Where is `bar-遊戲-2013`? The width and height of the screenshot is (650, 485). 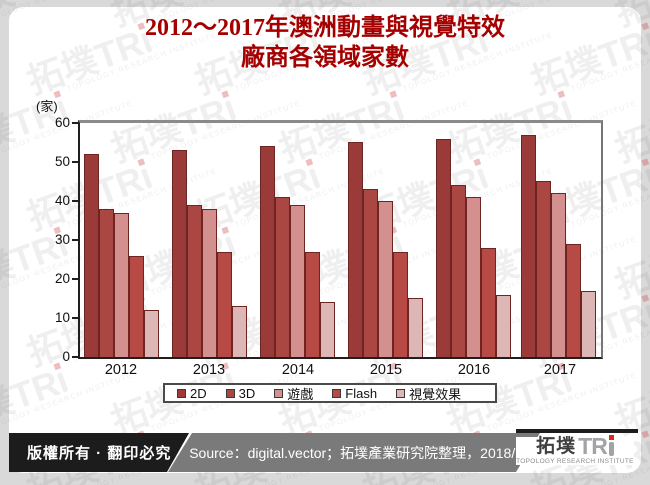 bar-遊戲-2013 is located at coordinates (209, 283).